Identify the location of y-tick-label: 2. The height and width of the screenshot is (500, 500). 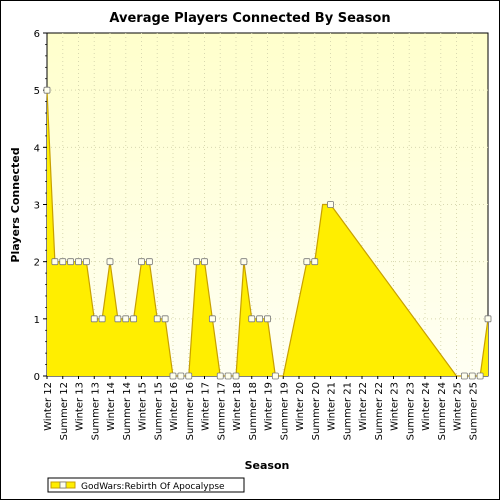
(37, 263).